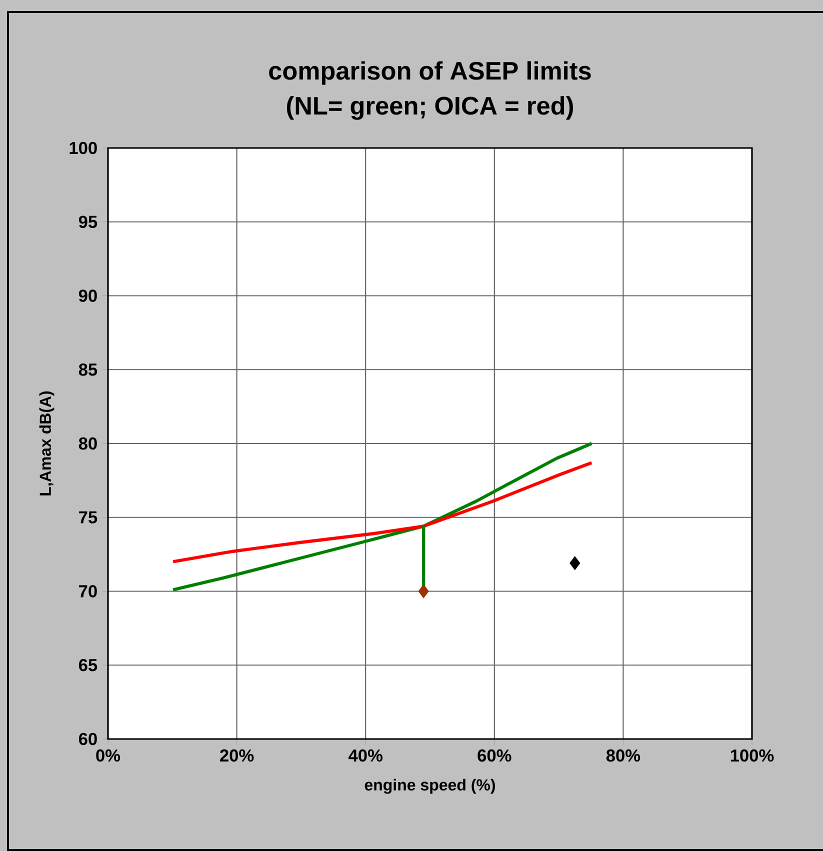 The height and width of the screenshot is (851, 823). Describe the element at coordinates (237, 755) in the screenshot. I see `x-tick-label: 20%` at that location.